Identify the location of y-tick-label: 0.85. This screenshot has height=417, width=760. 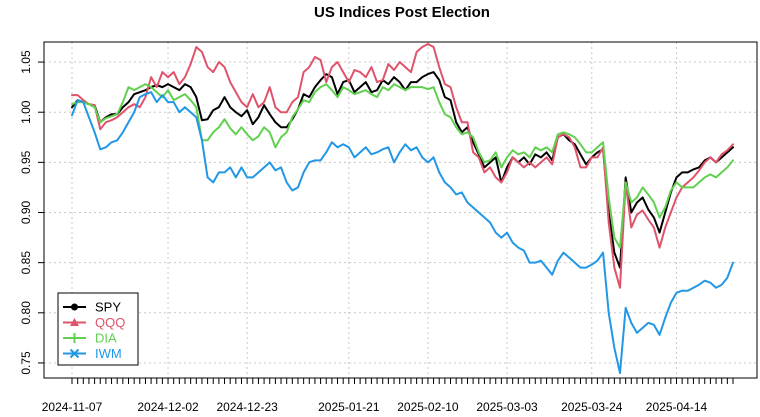
(26, 263).